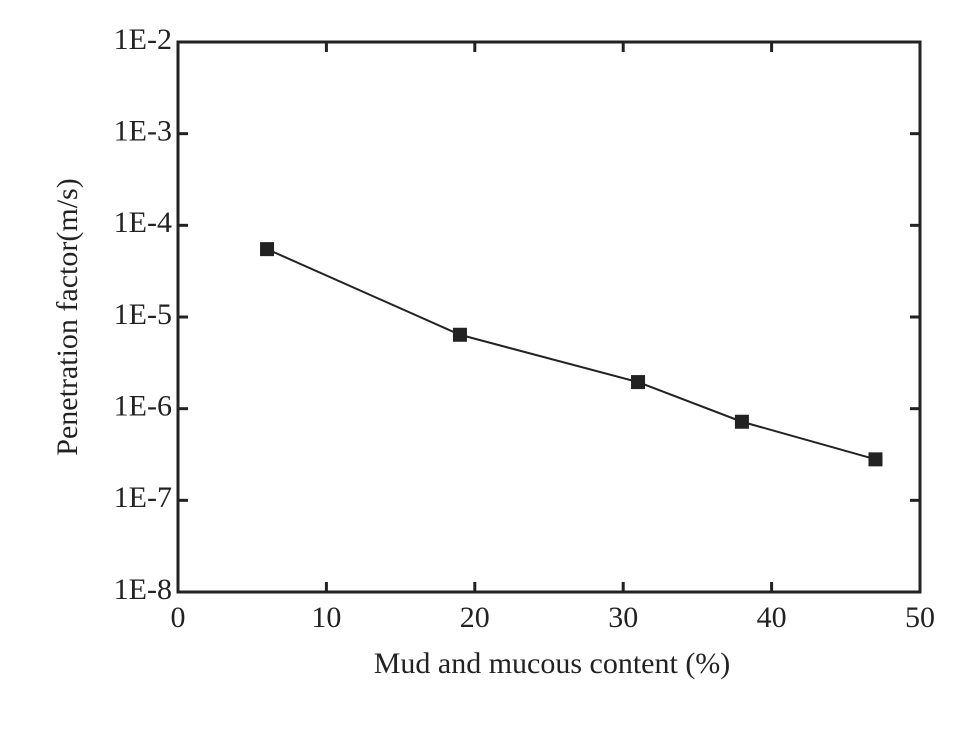 This screenshot has width=970, height=752. What do you see at coordinates (143, 497) in the screenshot?
I see `y-tick-label: 1E-7` at bounding box center [143, 497].